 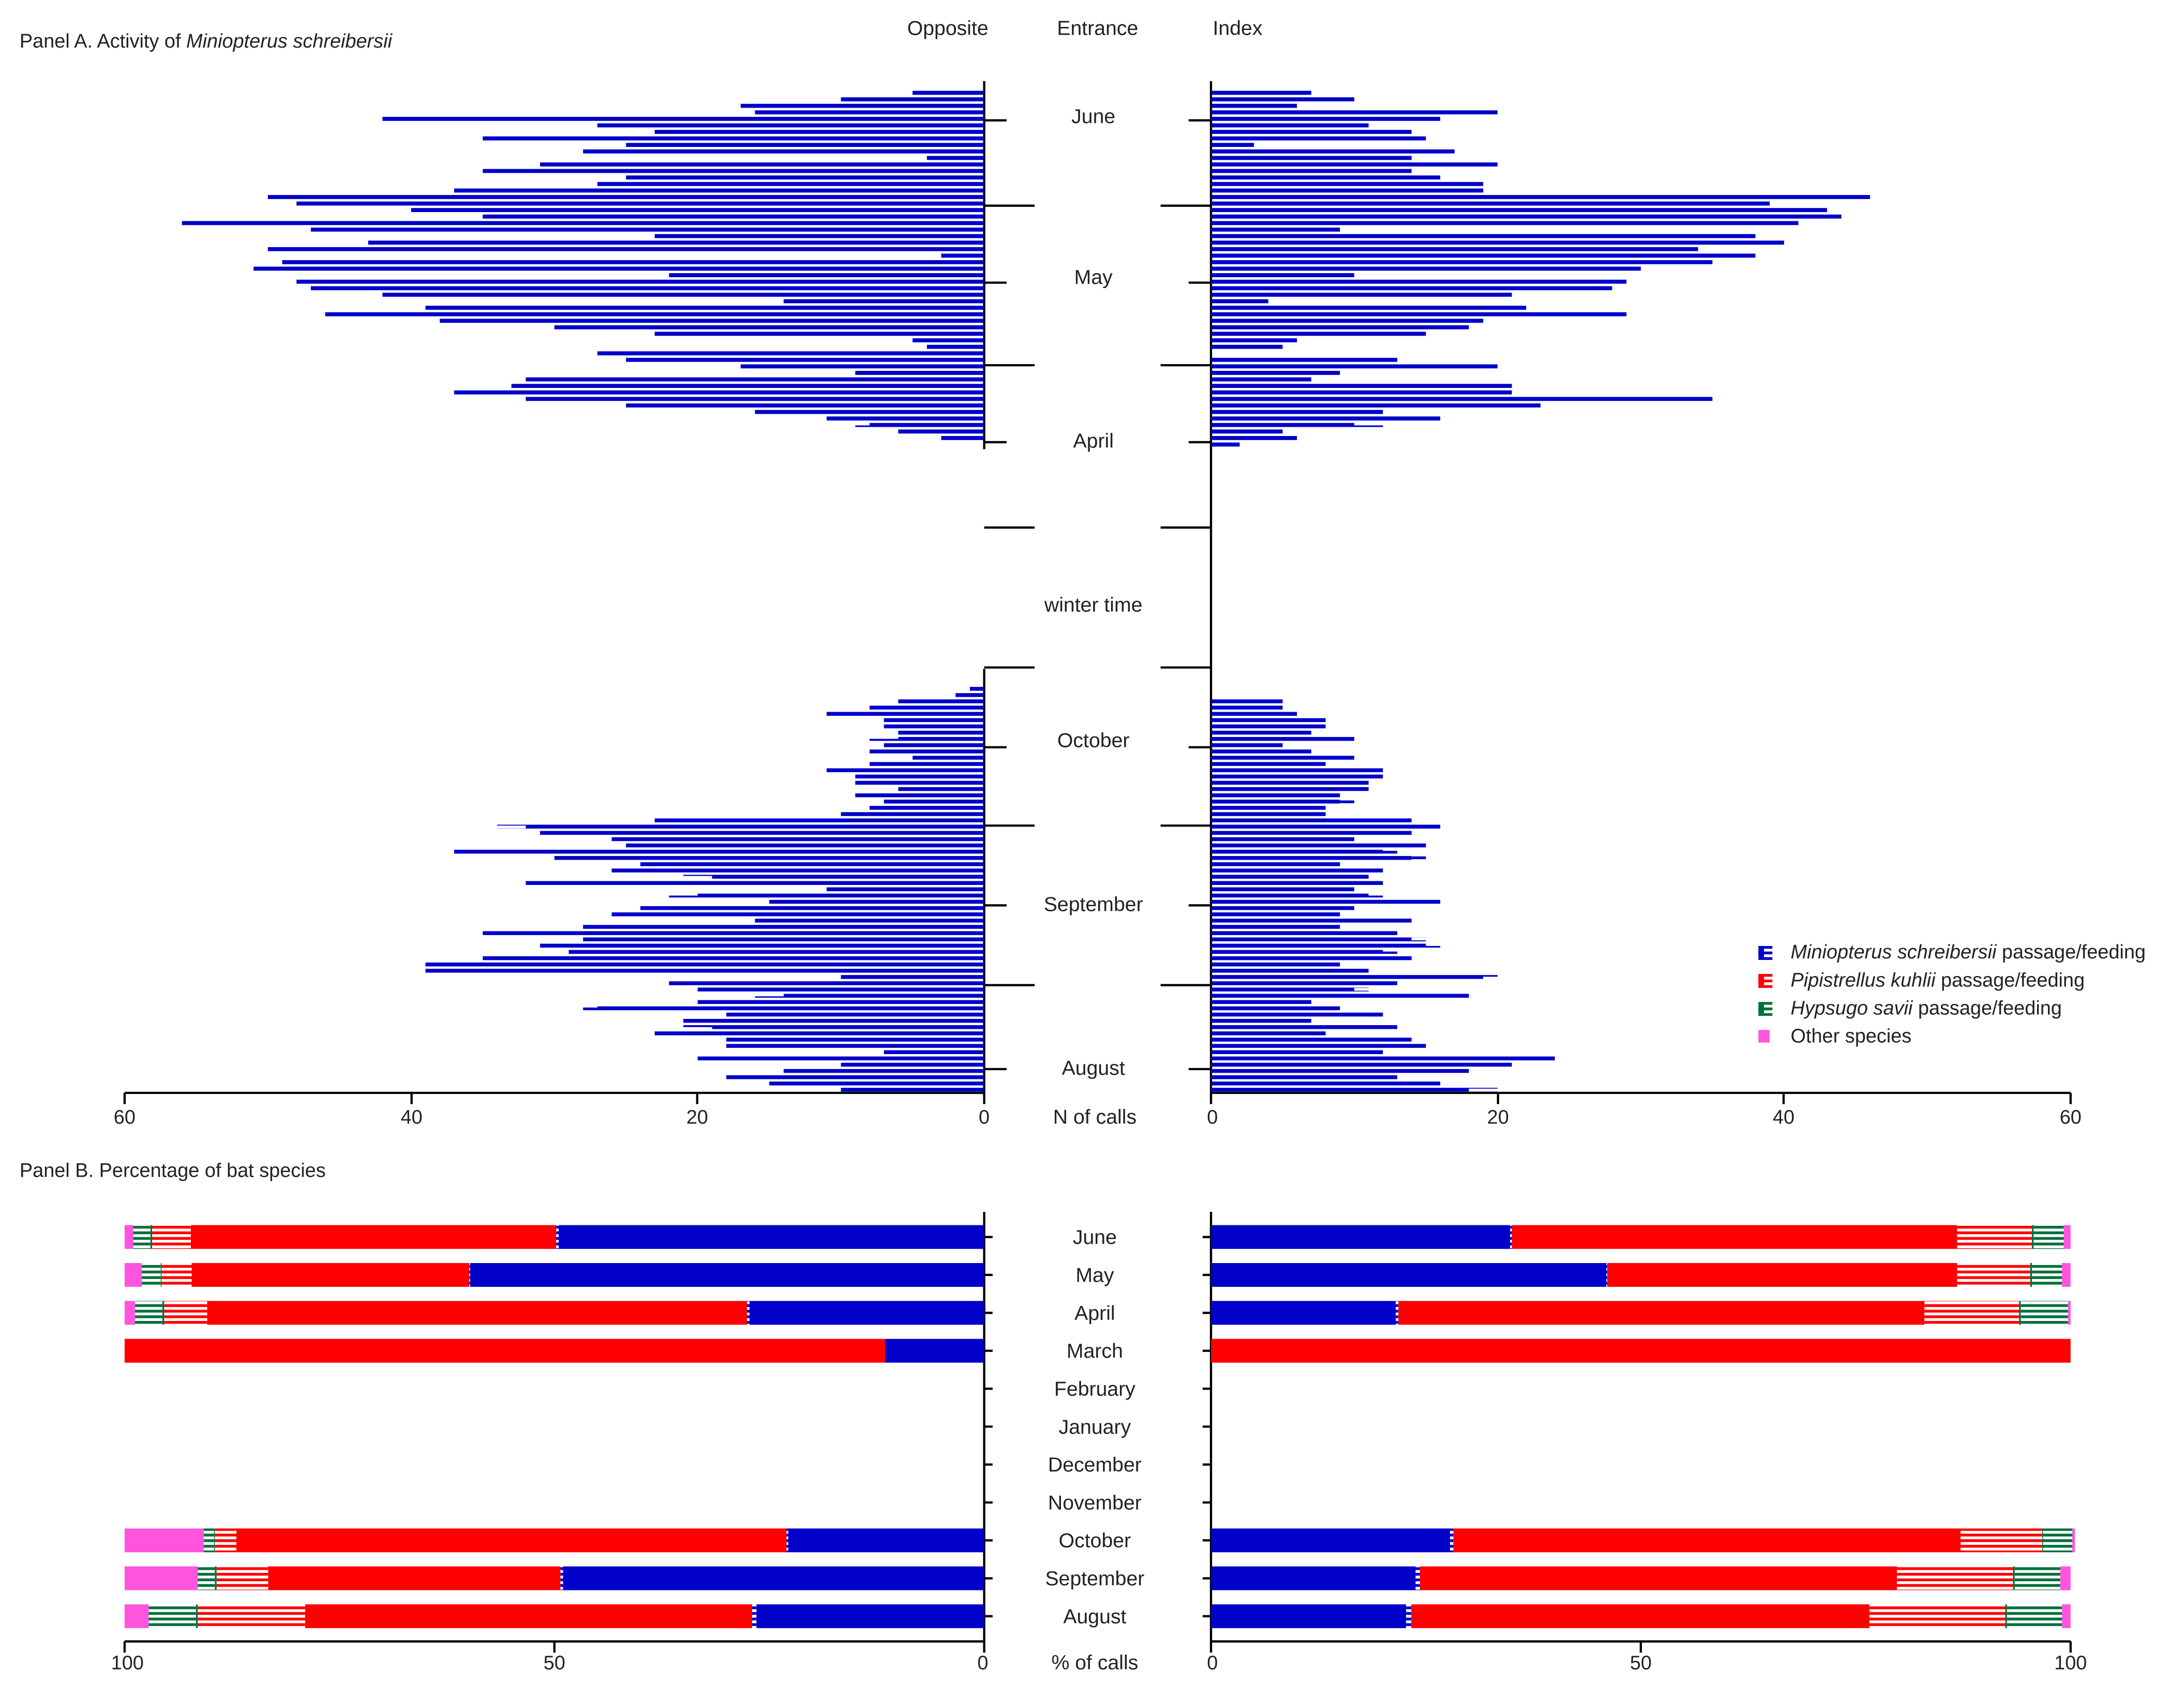 I want to click on opposite-spring-day-4-passage-bar, so click(x=869, y=112).